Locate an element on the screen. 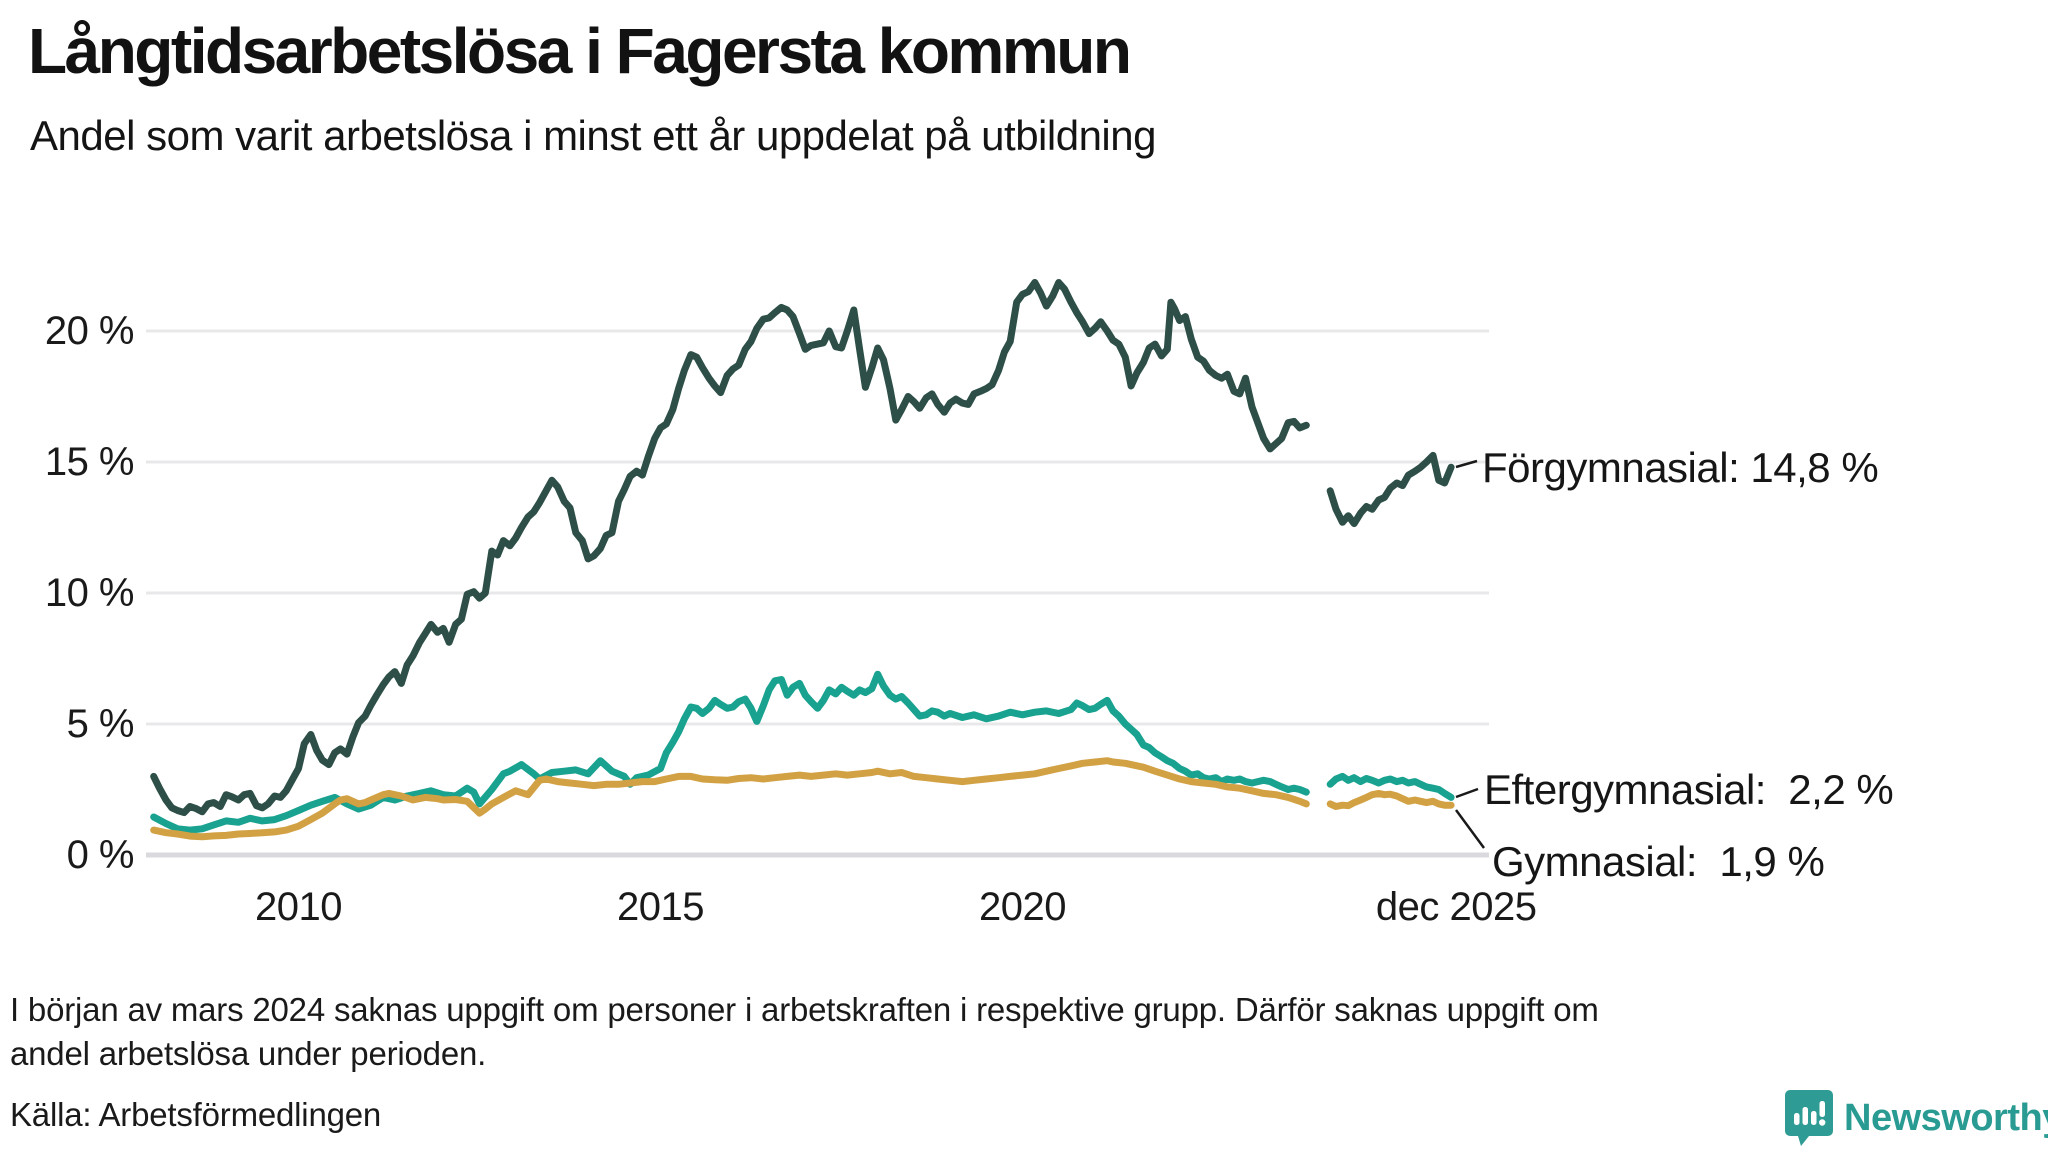 The image size is (2048, 1152). y-axis-tick-20: 20 % is located at coordinates (89, 331).